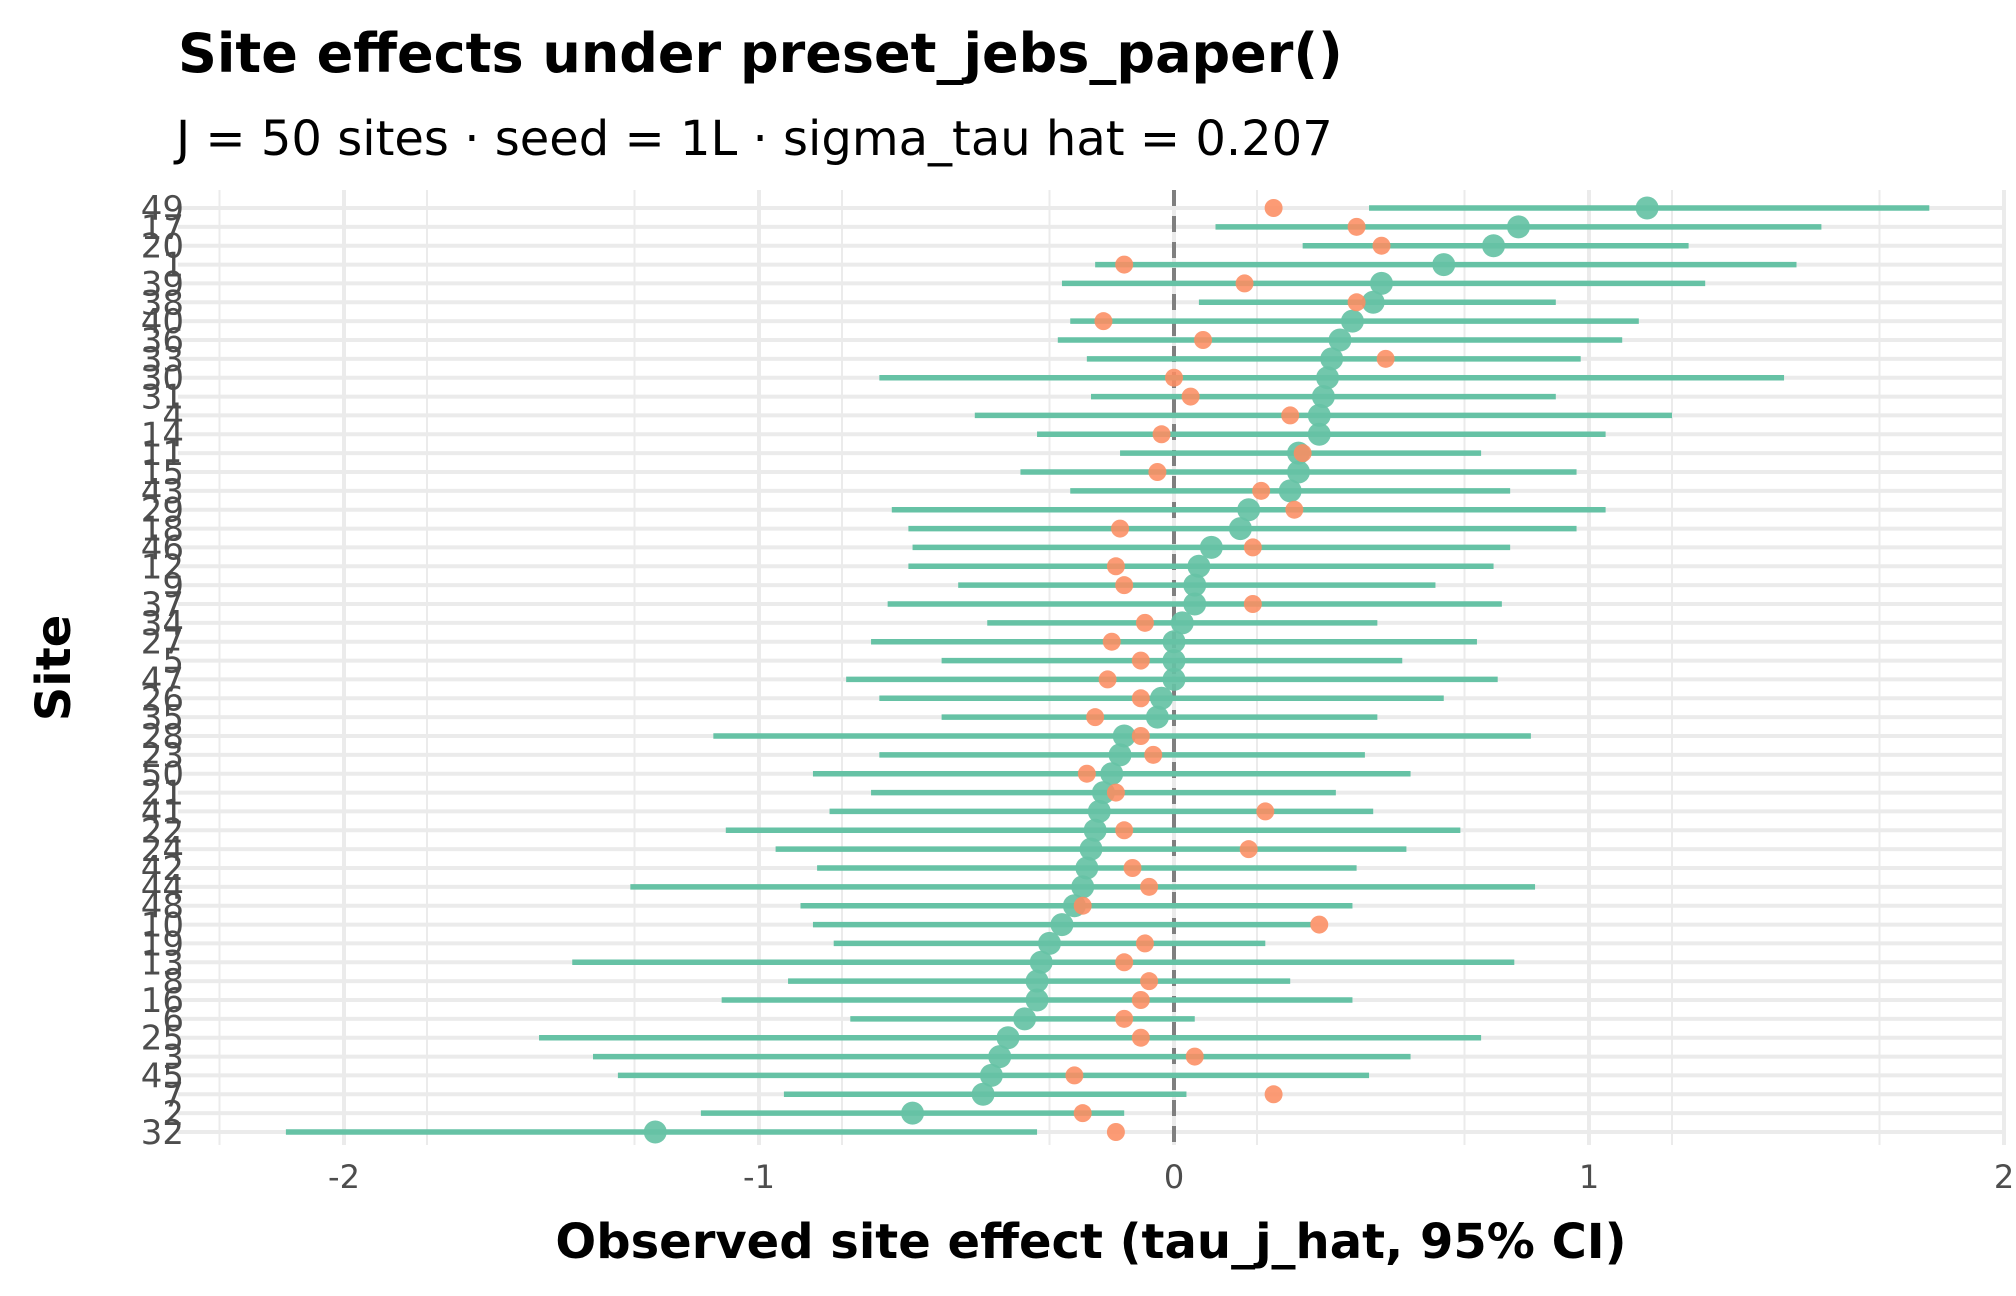 The image size is (2016, 1296). I want to click on site-tick-label: 13, so click(162, 963).